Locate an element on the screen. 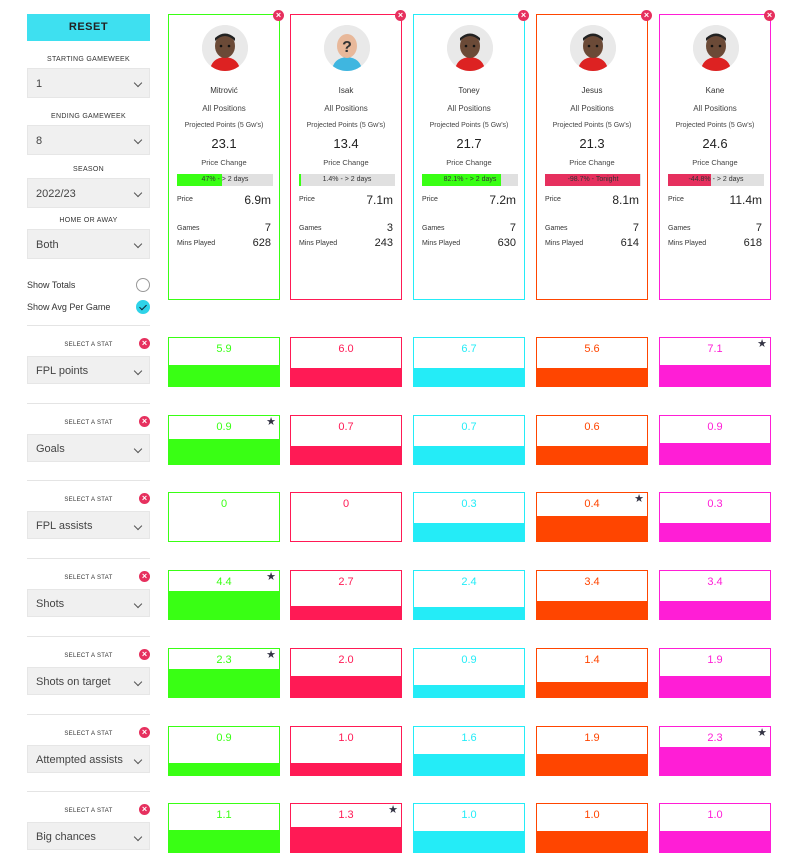  ending-gameweek-value: 8 is located at coordinates (39, 141).